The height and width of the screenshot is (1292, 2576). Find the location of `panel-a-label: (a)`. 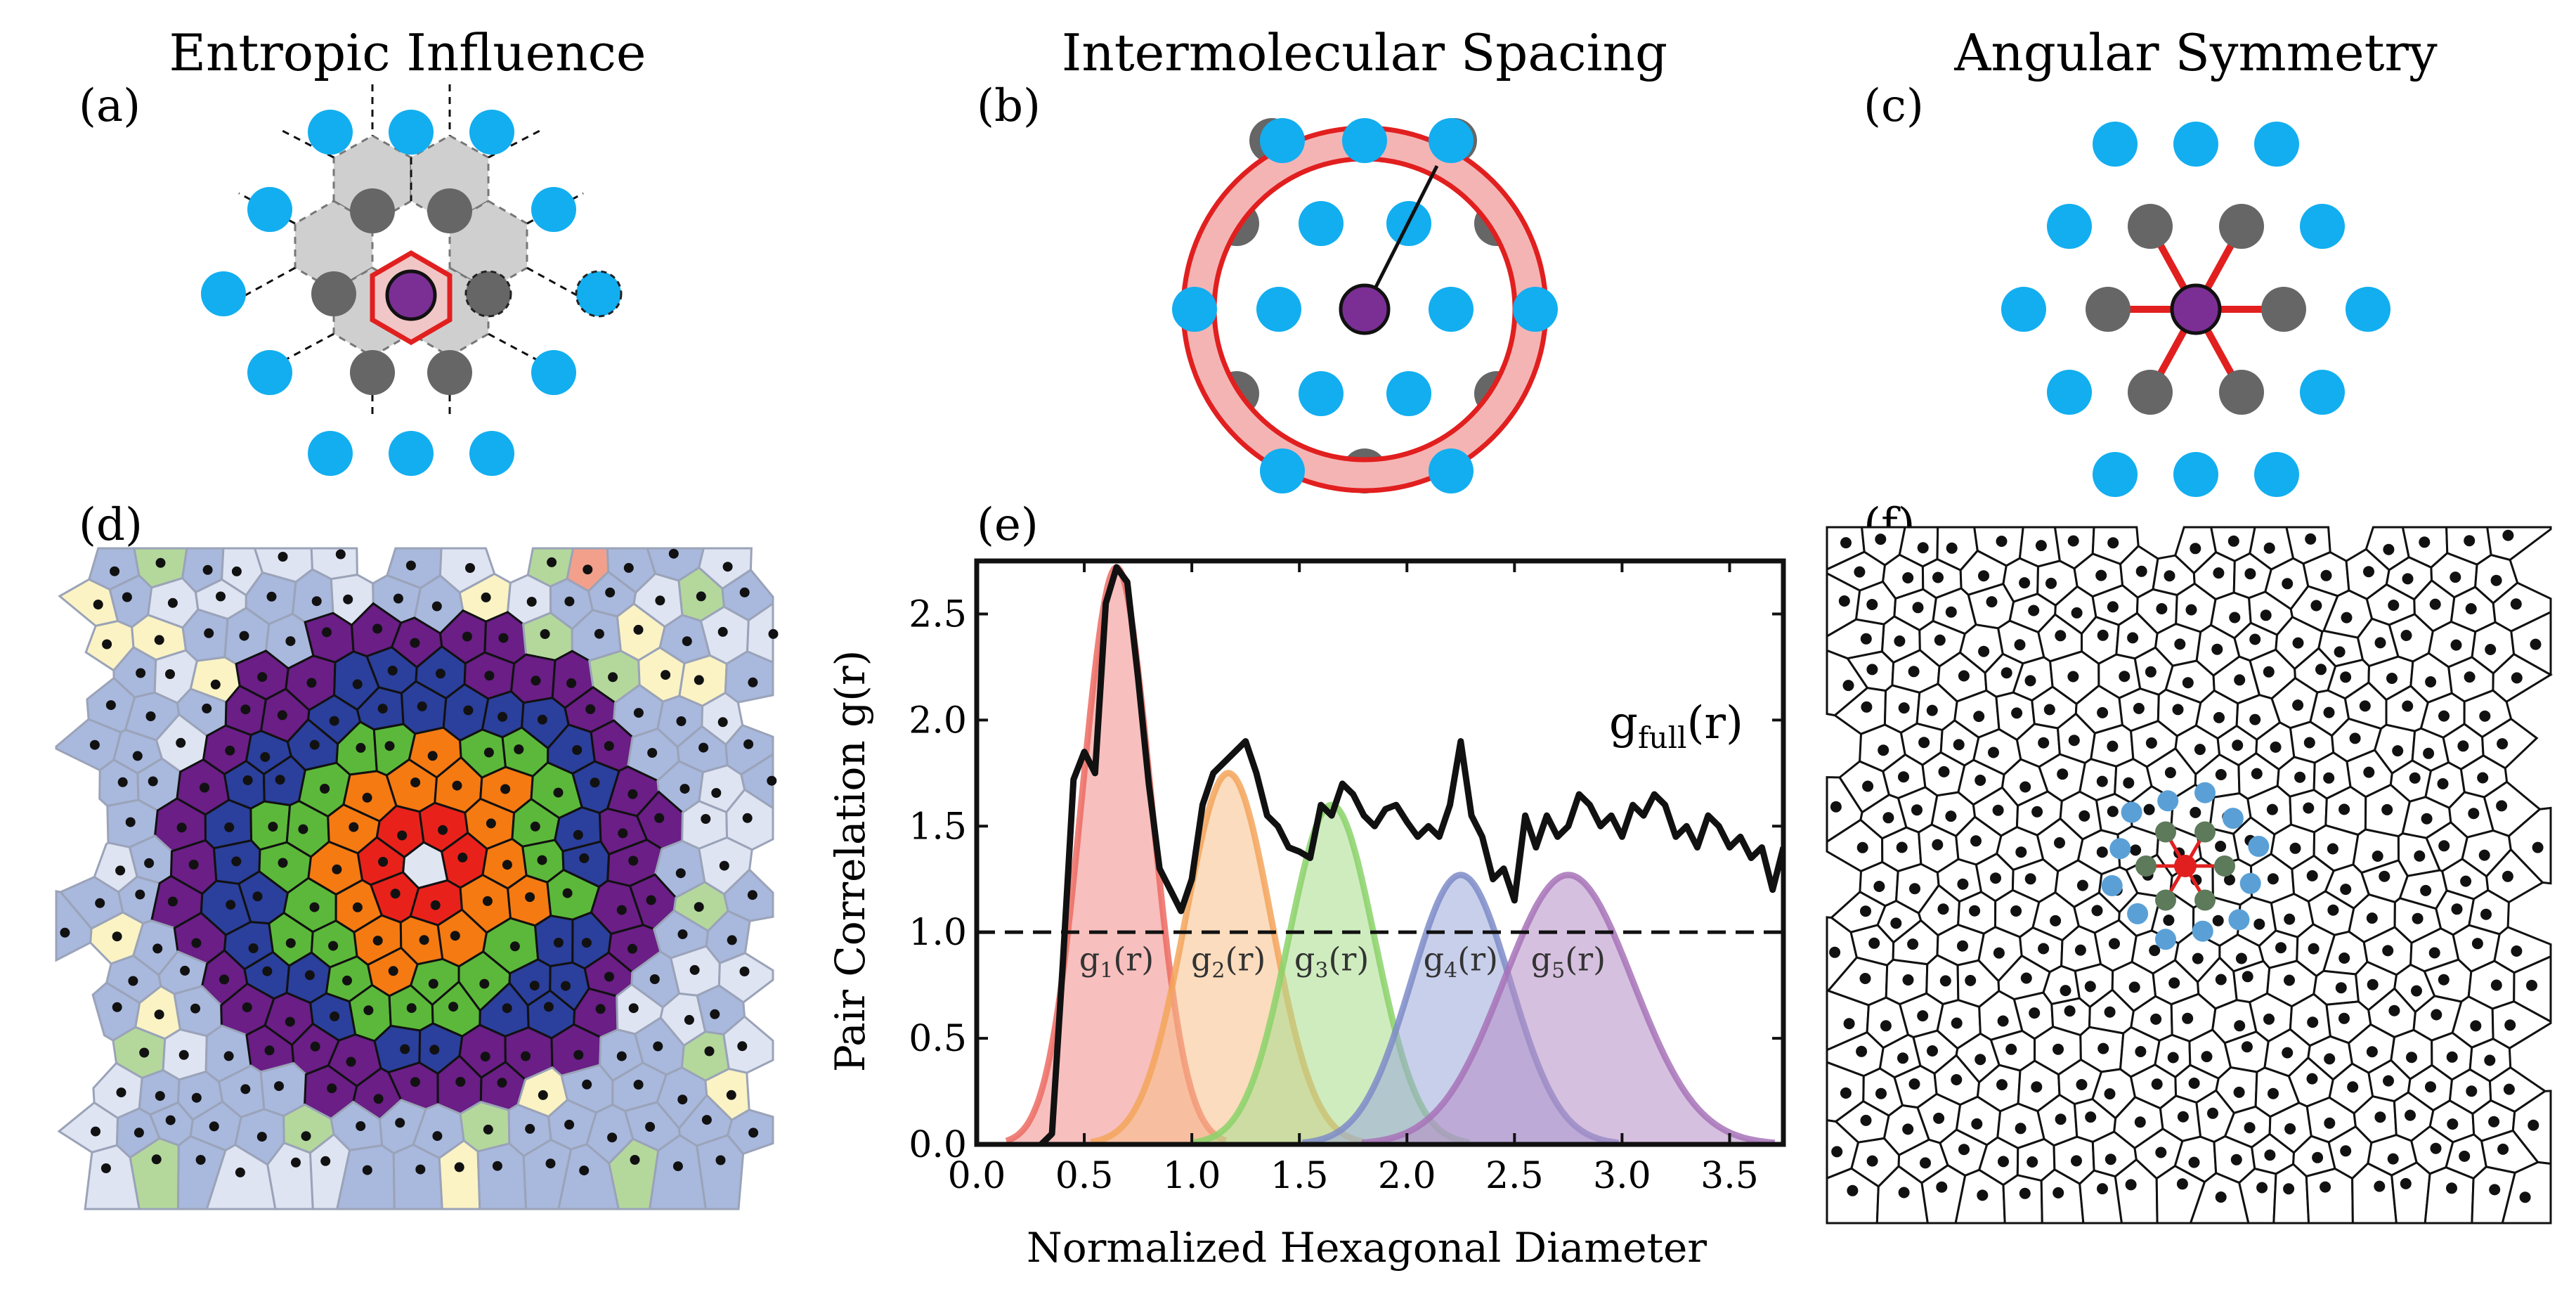

panel-a-label: (a) is located at coordinates (110, 106).